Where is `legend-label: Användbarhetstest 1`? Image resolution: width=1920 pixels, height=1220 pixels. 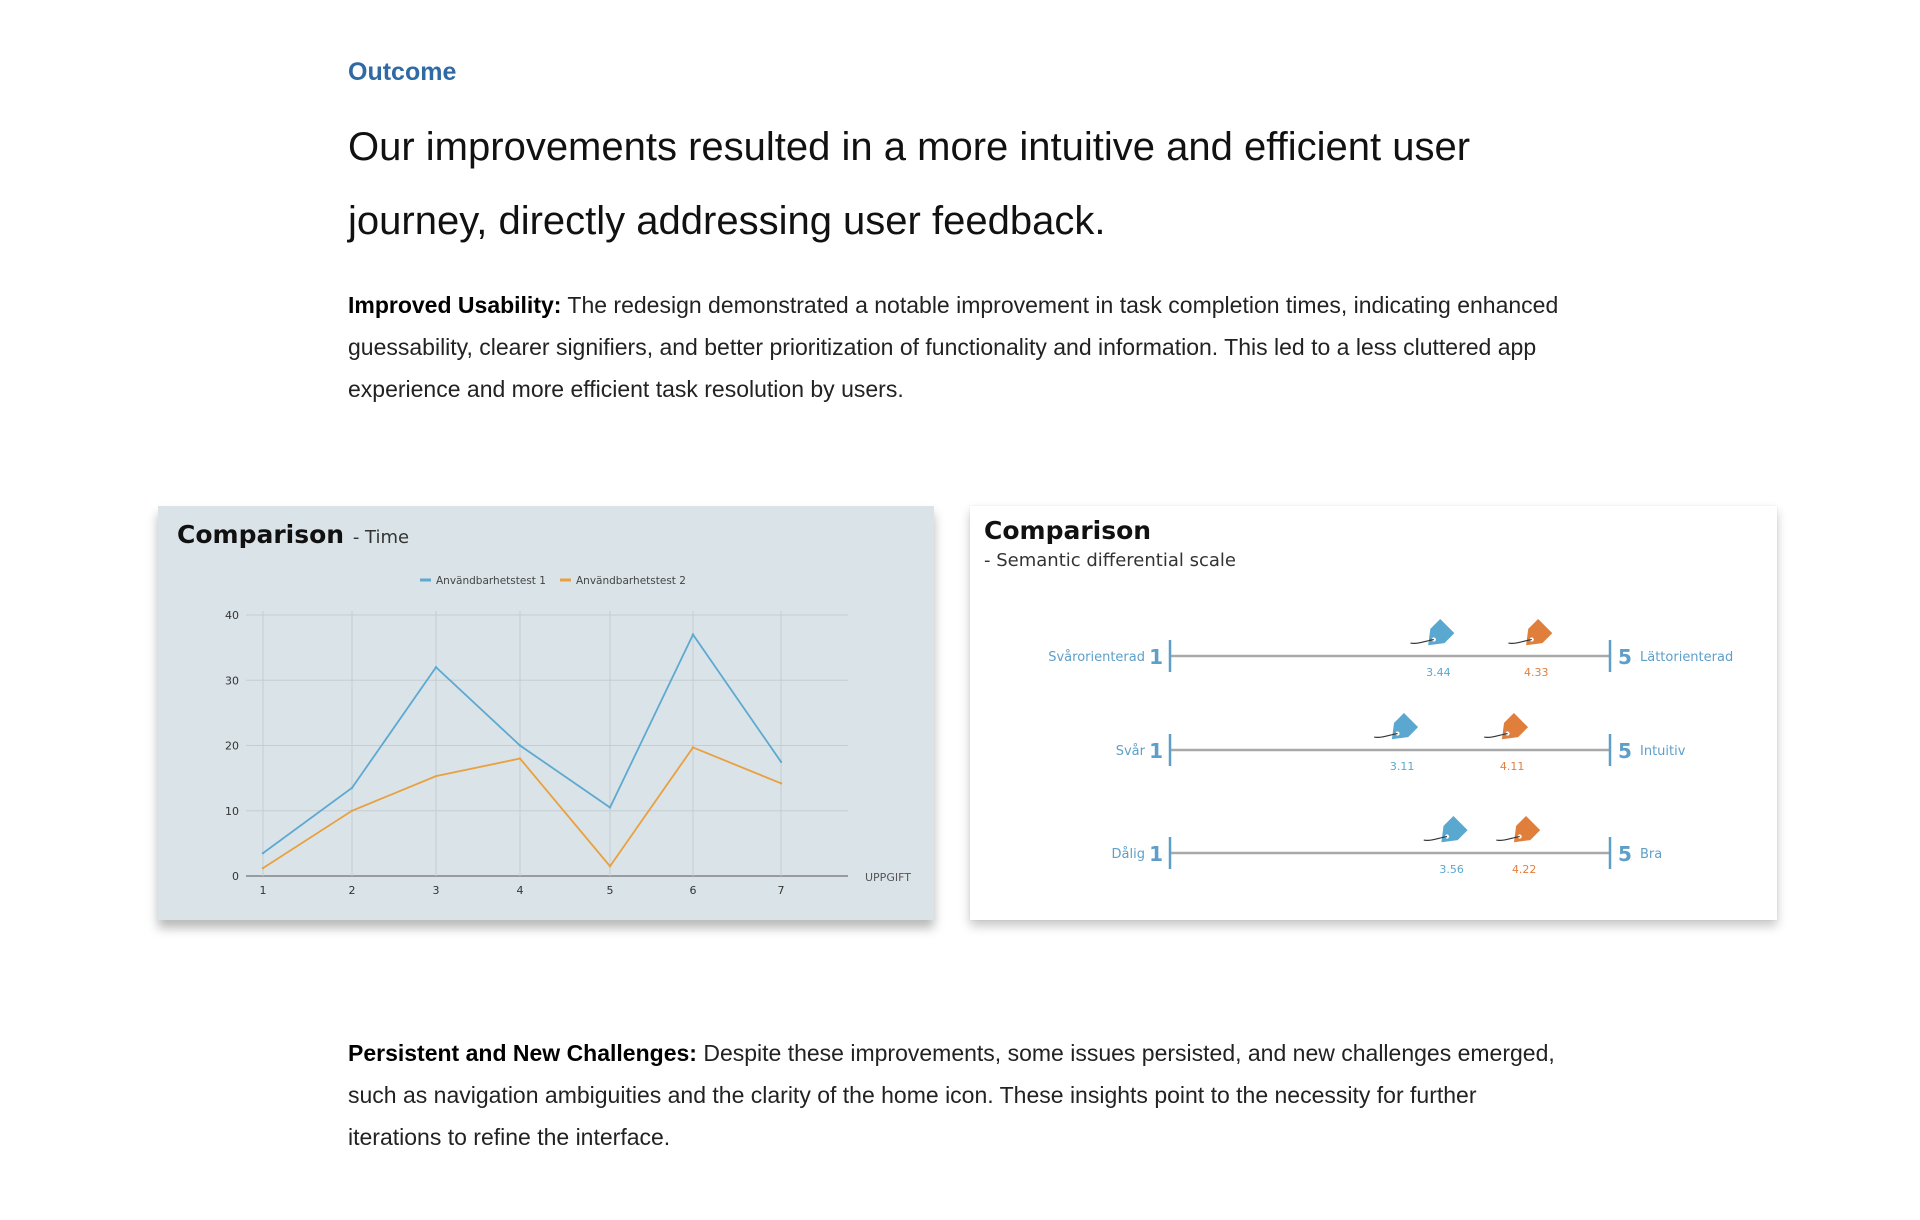 legend-label: Användbarhetstest 1 is located at coordinates (491, 581).